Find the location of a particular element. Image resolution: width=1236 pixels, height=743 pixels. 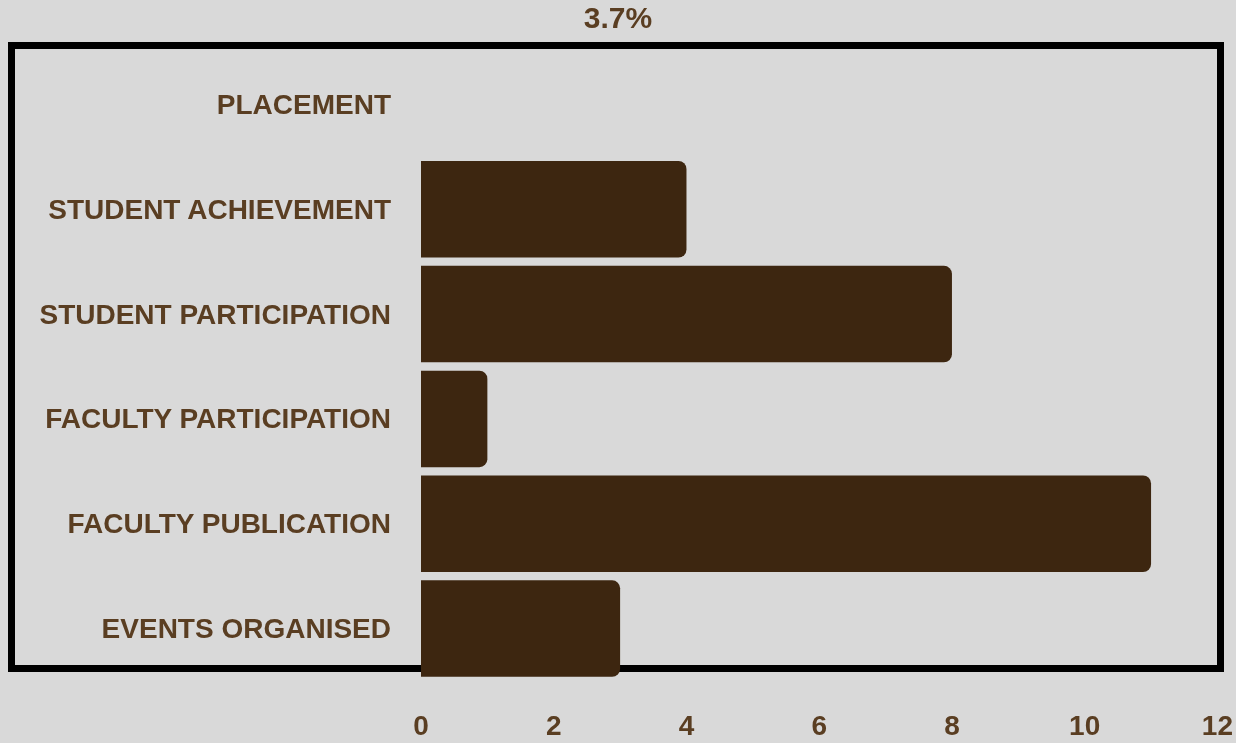

y-tick-label: FACULTY PARTICIPATION is located at coordinates (218, 419).